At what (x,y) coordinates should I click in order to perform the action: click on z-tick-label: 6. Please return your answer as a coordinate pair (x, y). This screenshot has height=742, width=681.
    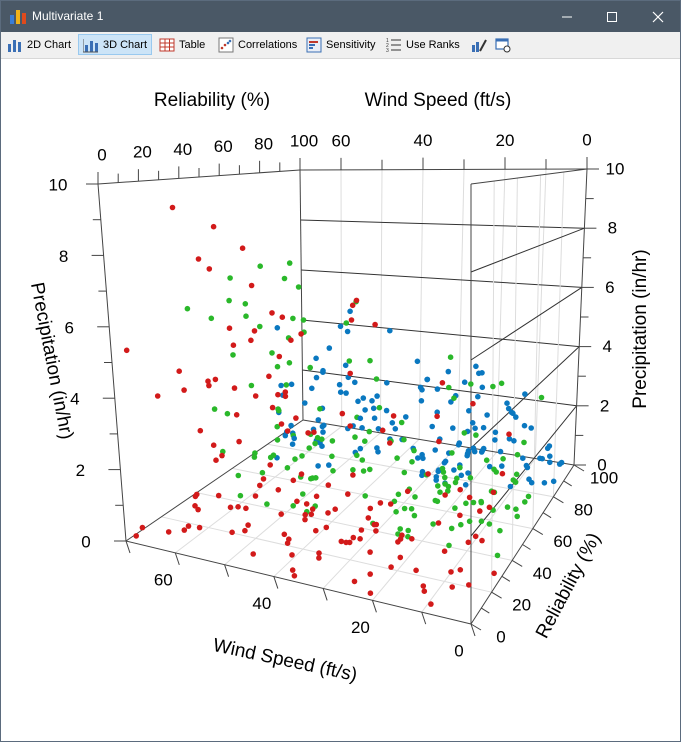
    Looking at the image, I should click on (68, 327).